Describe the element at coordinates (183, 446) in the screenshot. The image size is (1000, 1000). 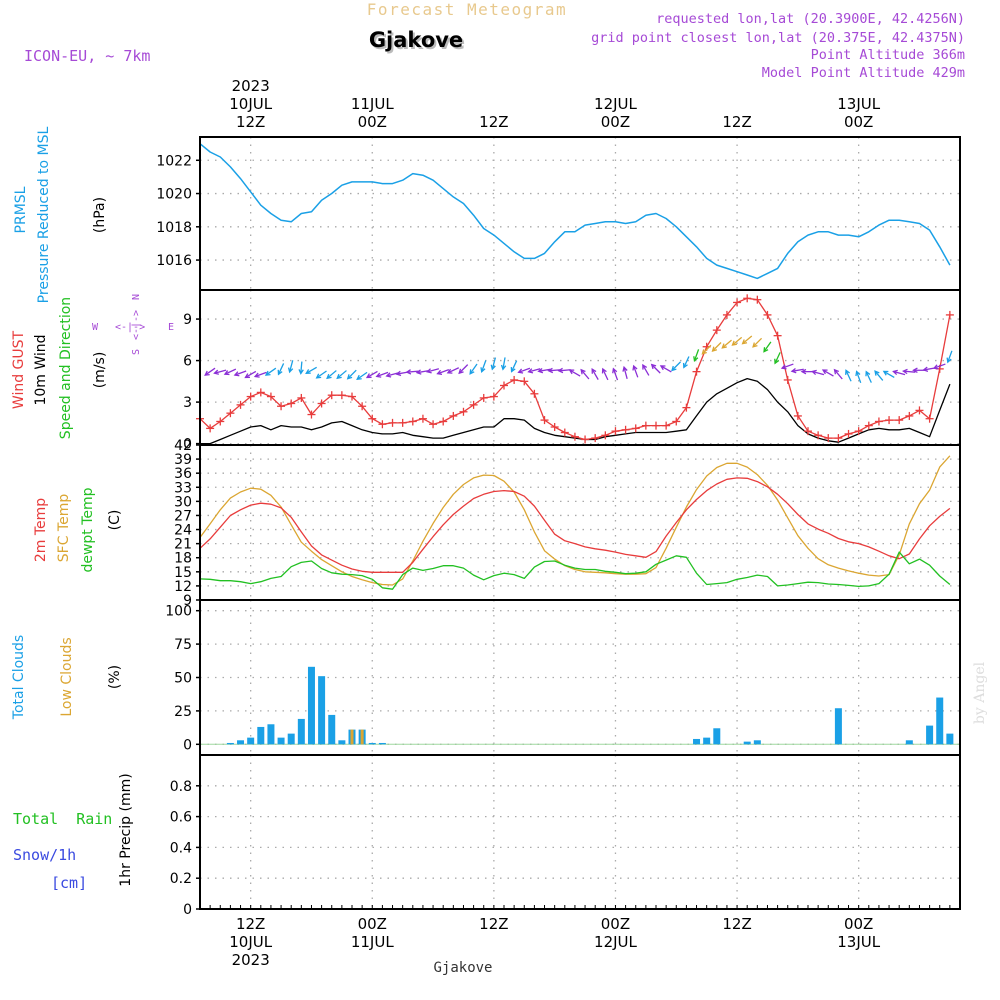
I see `y-tick-label: 42` at that location.